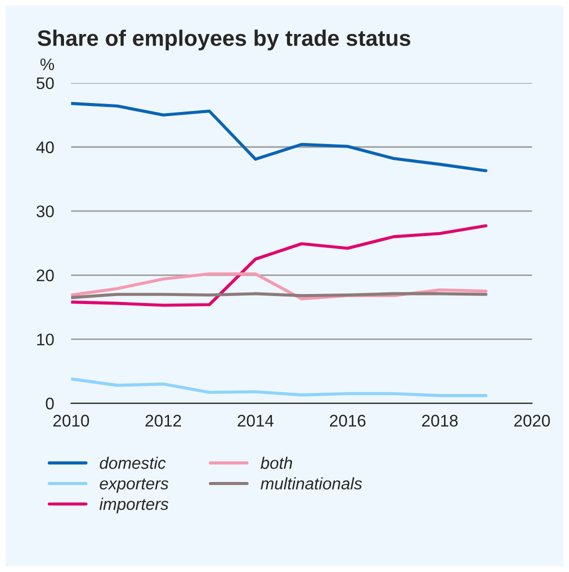 This screenshot has height=572, width=569. I want to click on legend-label: exporters, so click(134, 485).